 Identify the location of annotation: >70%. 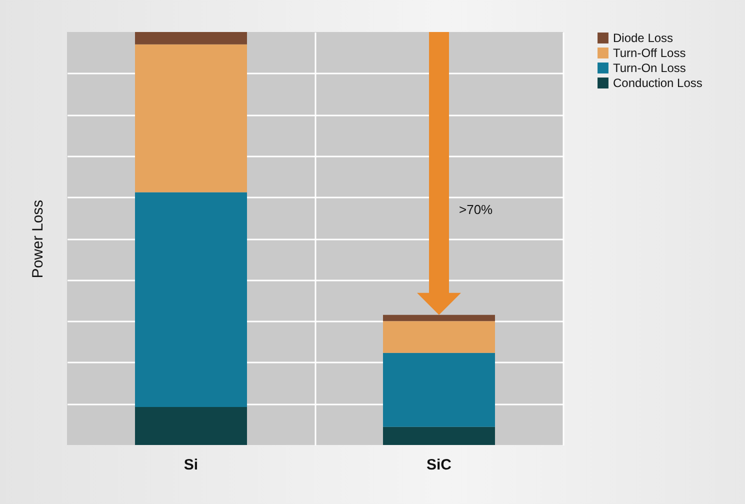
(476, 209).